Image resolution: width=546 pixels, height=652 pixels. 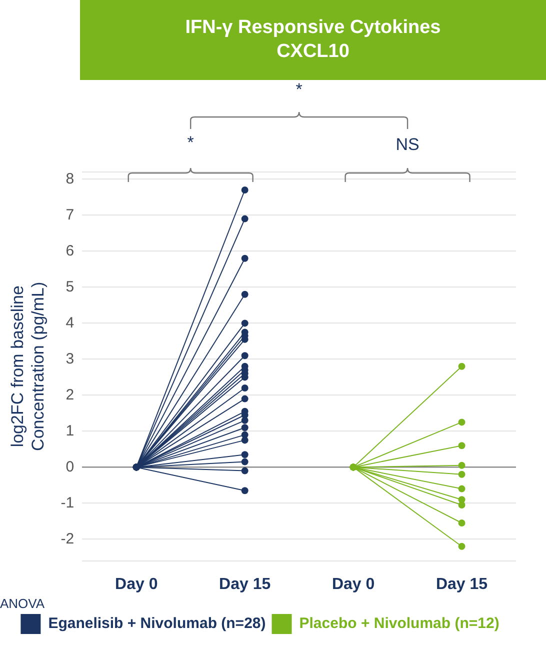 I want to click on y-tick-label: 6, so click(x=70, y=251).